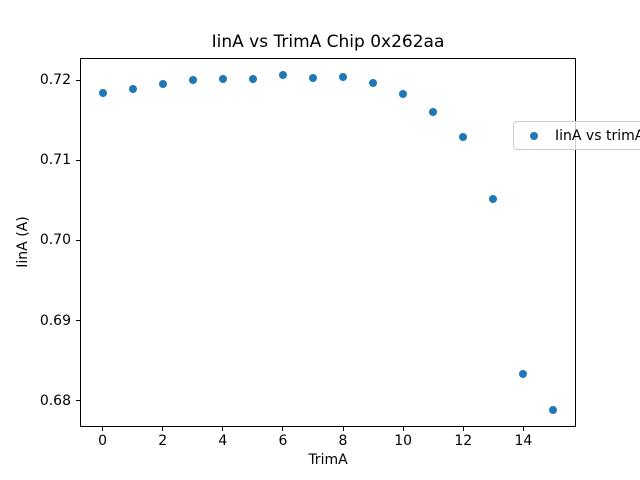 The image size is (640, 480). What do you see at coordinates (55, 240) in the screenshot?
I see `y-tick-label: 0.70` at bounding box center [55, 240].